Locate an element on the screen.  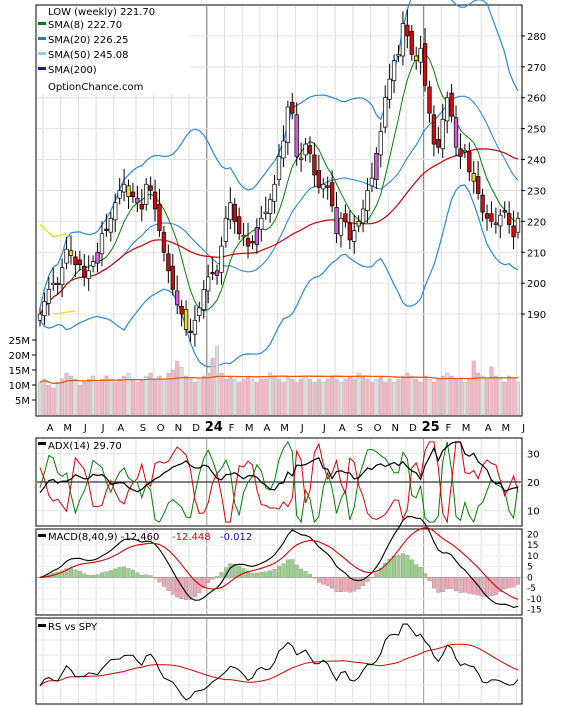
plus-di-line is located at coordinates (279, 482).